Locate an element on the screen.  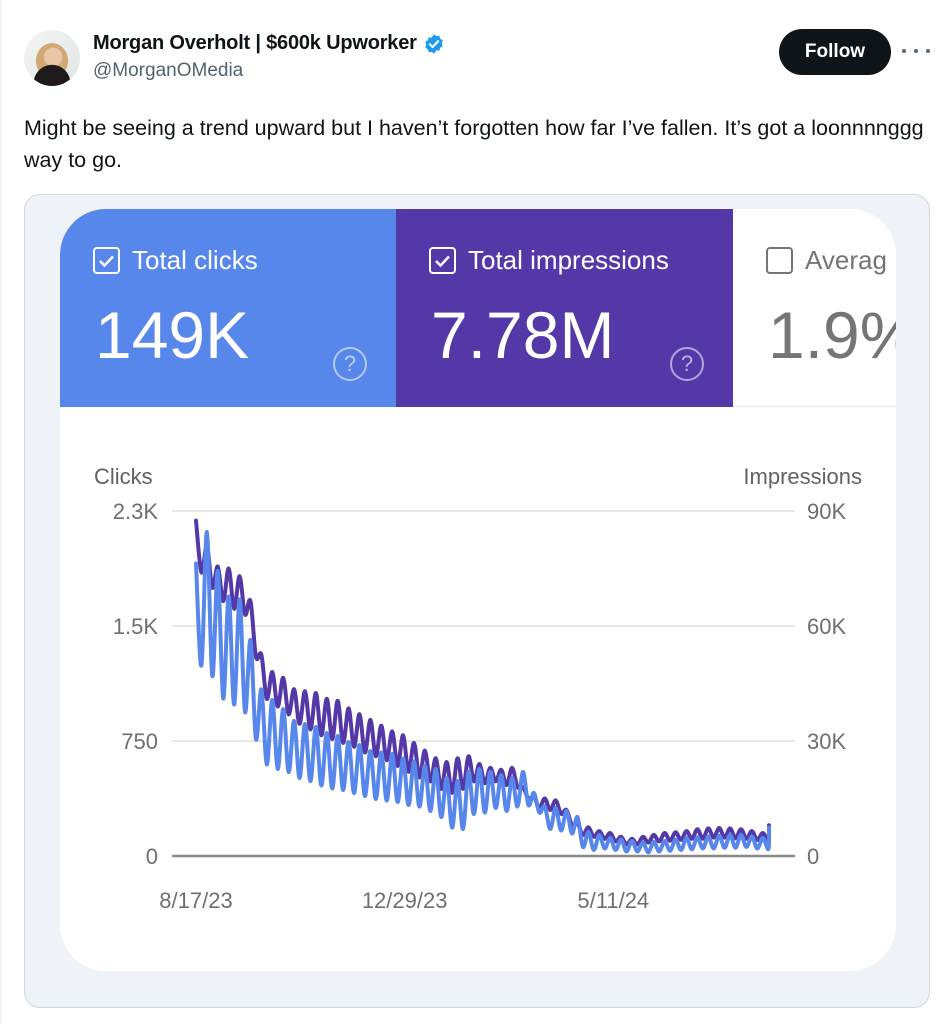
more-options-icon is located at coordinates (916, 51).